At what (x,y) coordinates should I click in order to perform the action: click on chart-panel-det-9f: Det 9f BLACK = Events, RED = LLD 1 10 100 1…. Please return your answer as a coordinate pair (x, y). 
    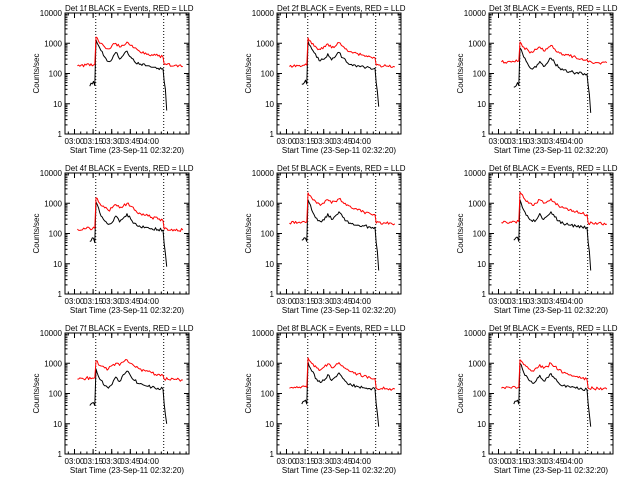
    Looking at the image, I should click on (537, 399).